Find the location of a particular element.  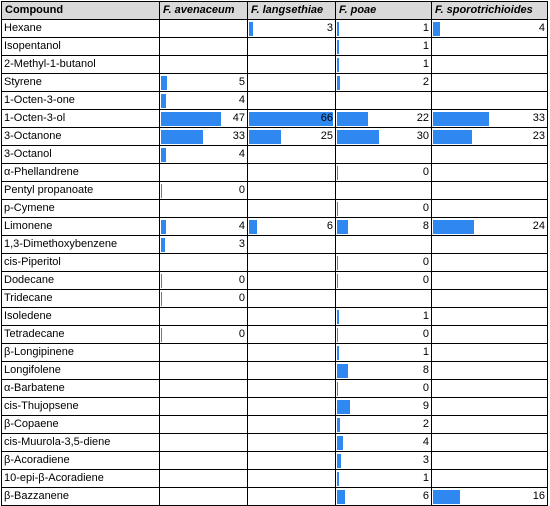

value-cell-f-avenaceum: 4 is located at coordinates (203, 154).